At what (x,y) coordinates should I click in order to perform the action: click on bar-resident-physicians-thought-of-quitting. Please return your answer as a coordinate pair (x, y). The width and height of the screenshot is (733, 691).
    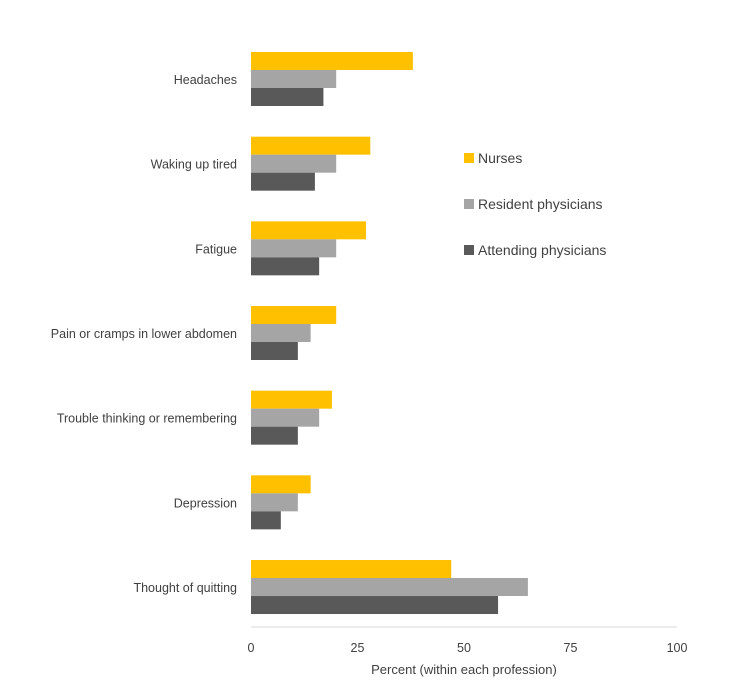
    Looking at the image, I should click on (389, 587).